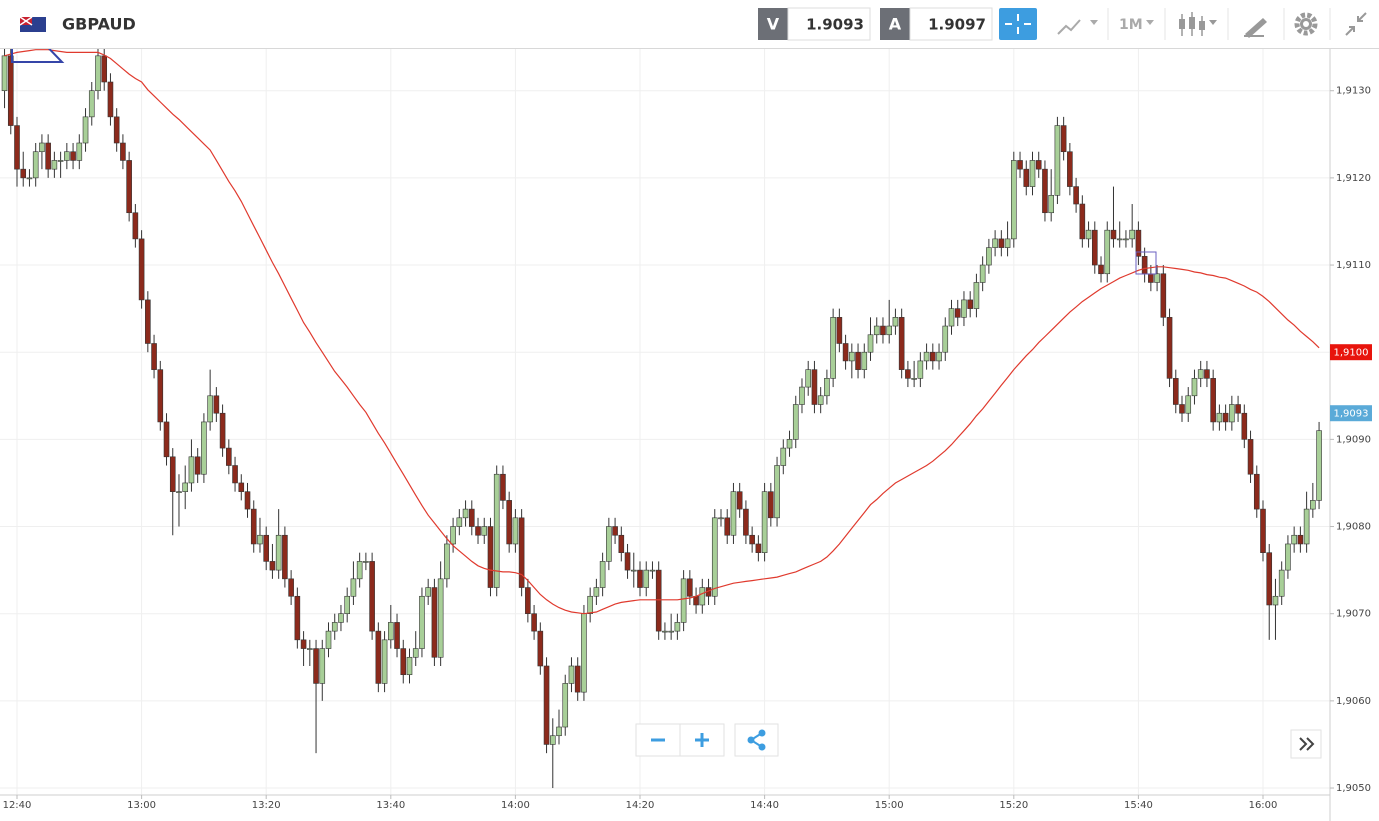  Describe the element at coordinates (829, 24) in the screenshot. I see `bid-value-box` at that location.